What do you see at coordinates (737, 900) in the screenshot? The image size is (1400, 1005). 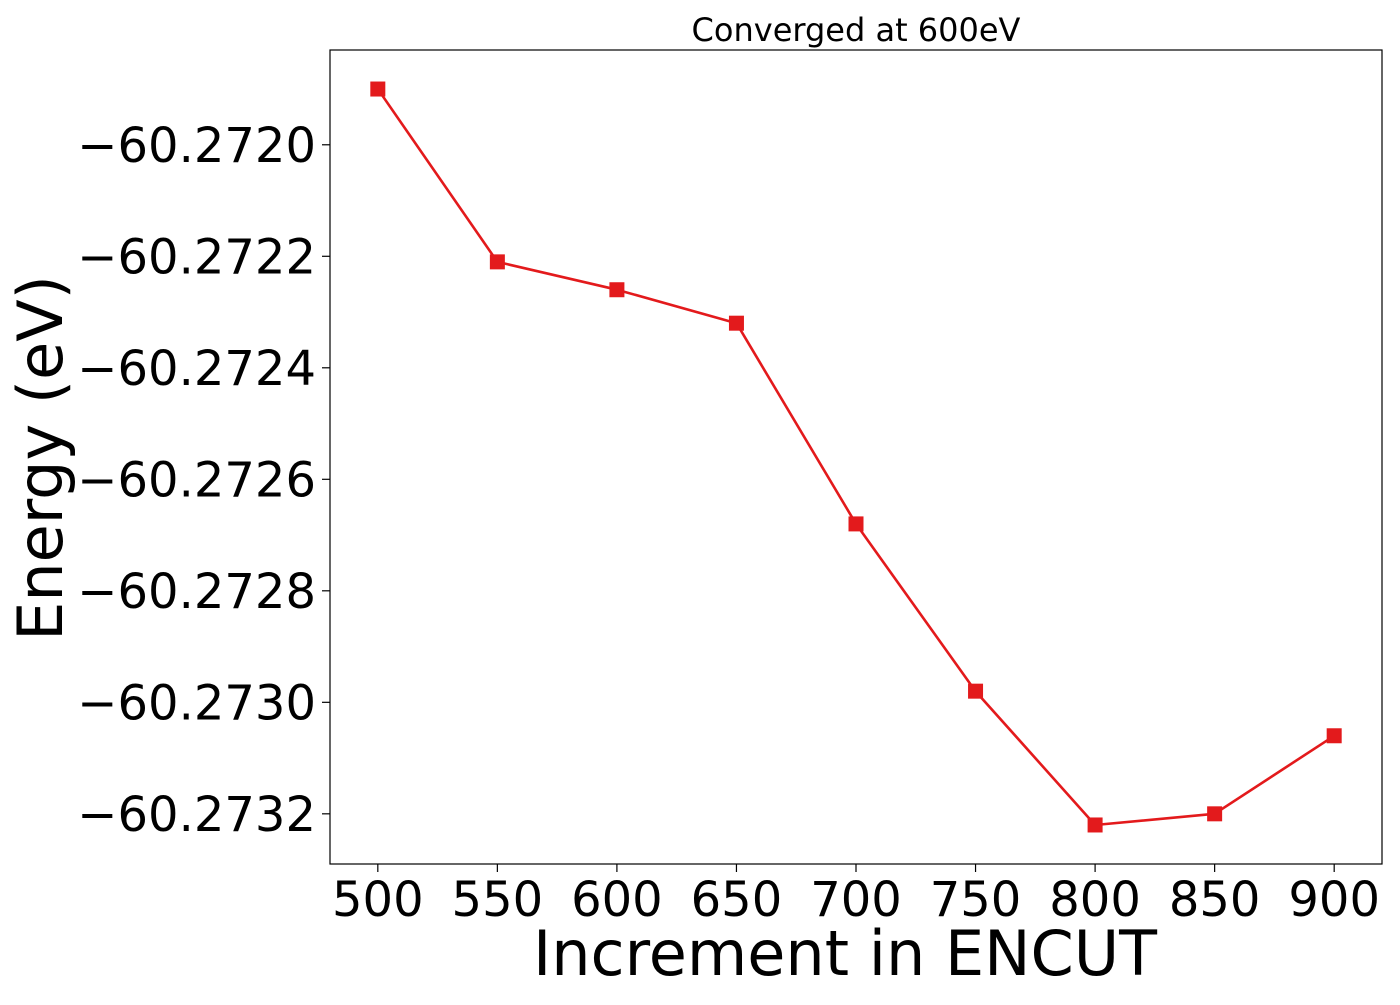 I see `x-tick-label: 650` at bounding box center [737, 900].